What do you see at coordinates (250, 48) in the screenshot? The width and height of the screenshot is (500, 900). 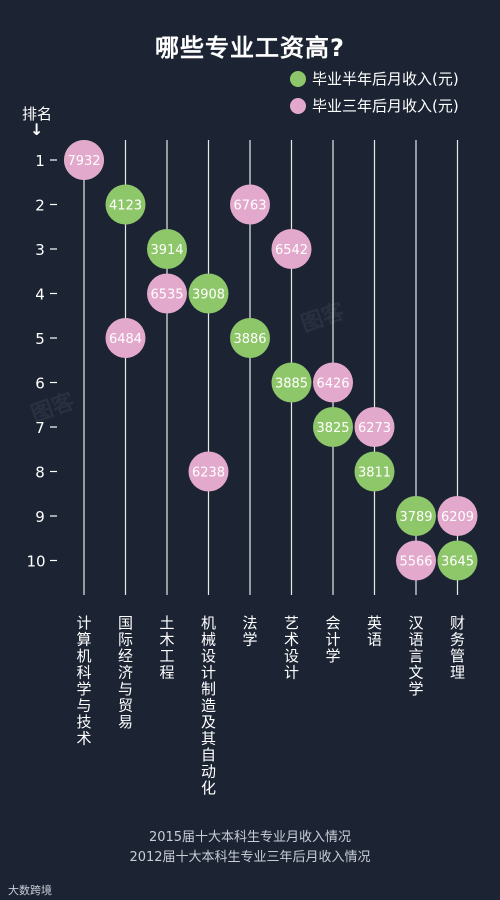 I see `chart-title: 哪些专业工资高?` at bounding box center [250, 48].